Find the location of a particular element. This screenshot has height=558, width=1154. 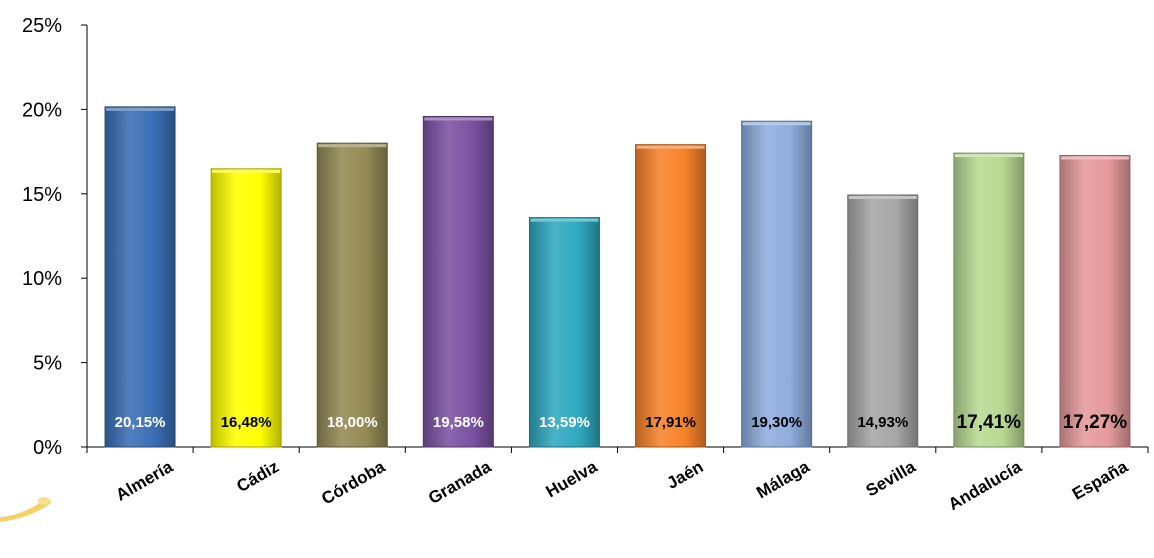

x-tick-label: Granada is located at coordinates (460, 482).